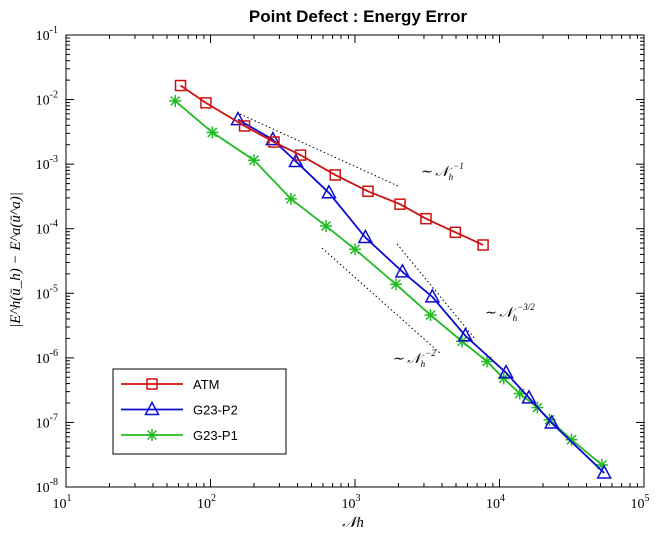 The width and height of the screenshot is (664, 542). Describe the element at coordinates (54, 95) in the screenshot. I see `y-tick-exp: -2` at that location.